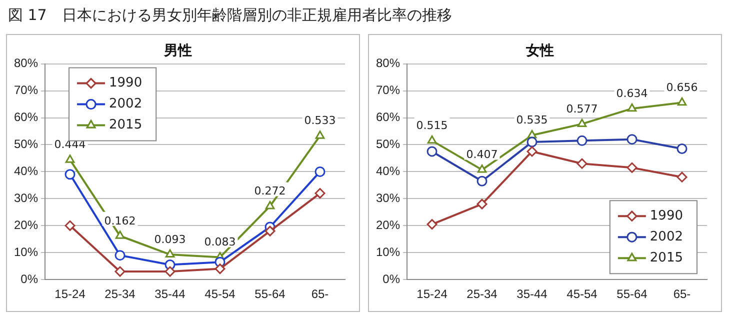 Image resolution: width=740 pixels, height=322 pixels. I want to click on chart-title: 女性, so click(539, 51).